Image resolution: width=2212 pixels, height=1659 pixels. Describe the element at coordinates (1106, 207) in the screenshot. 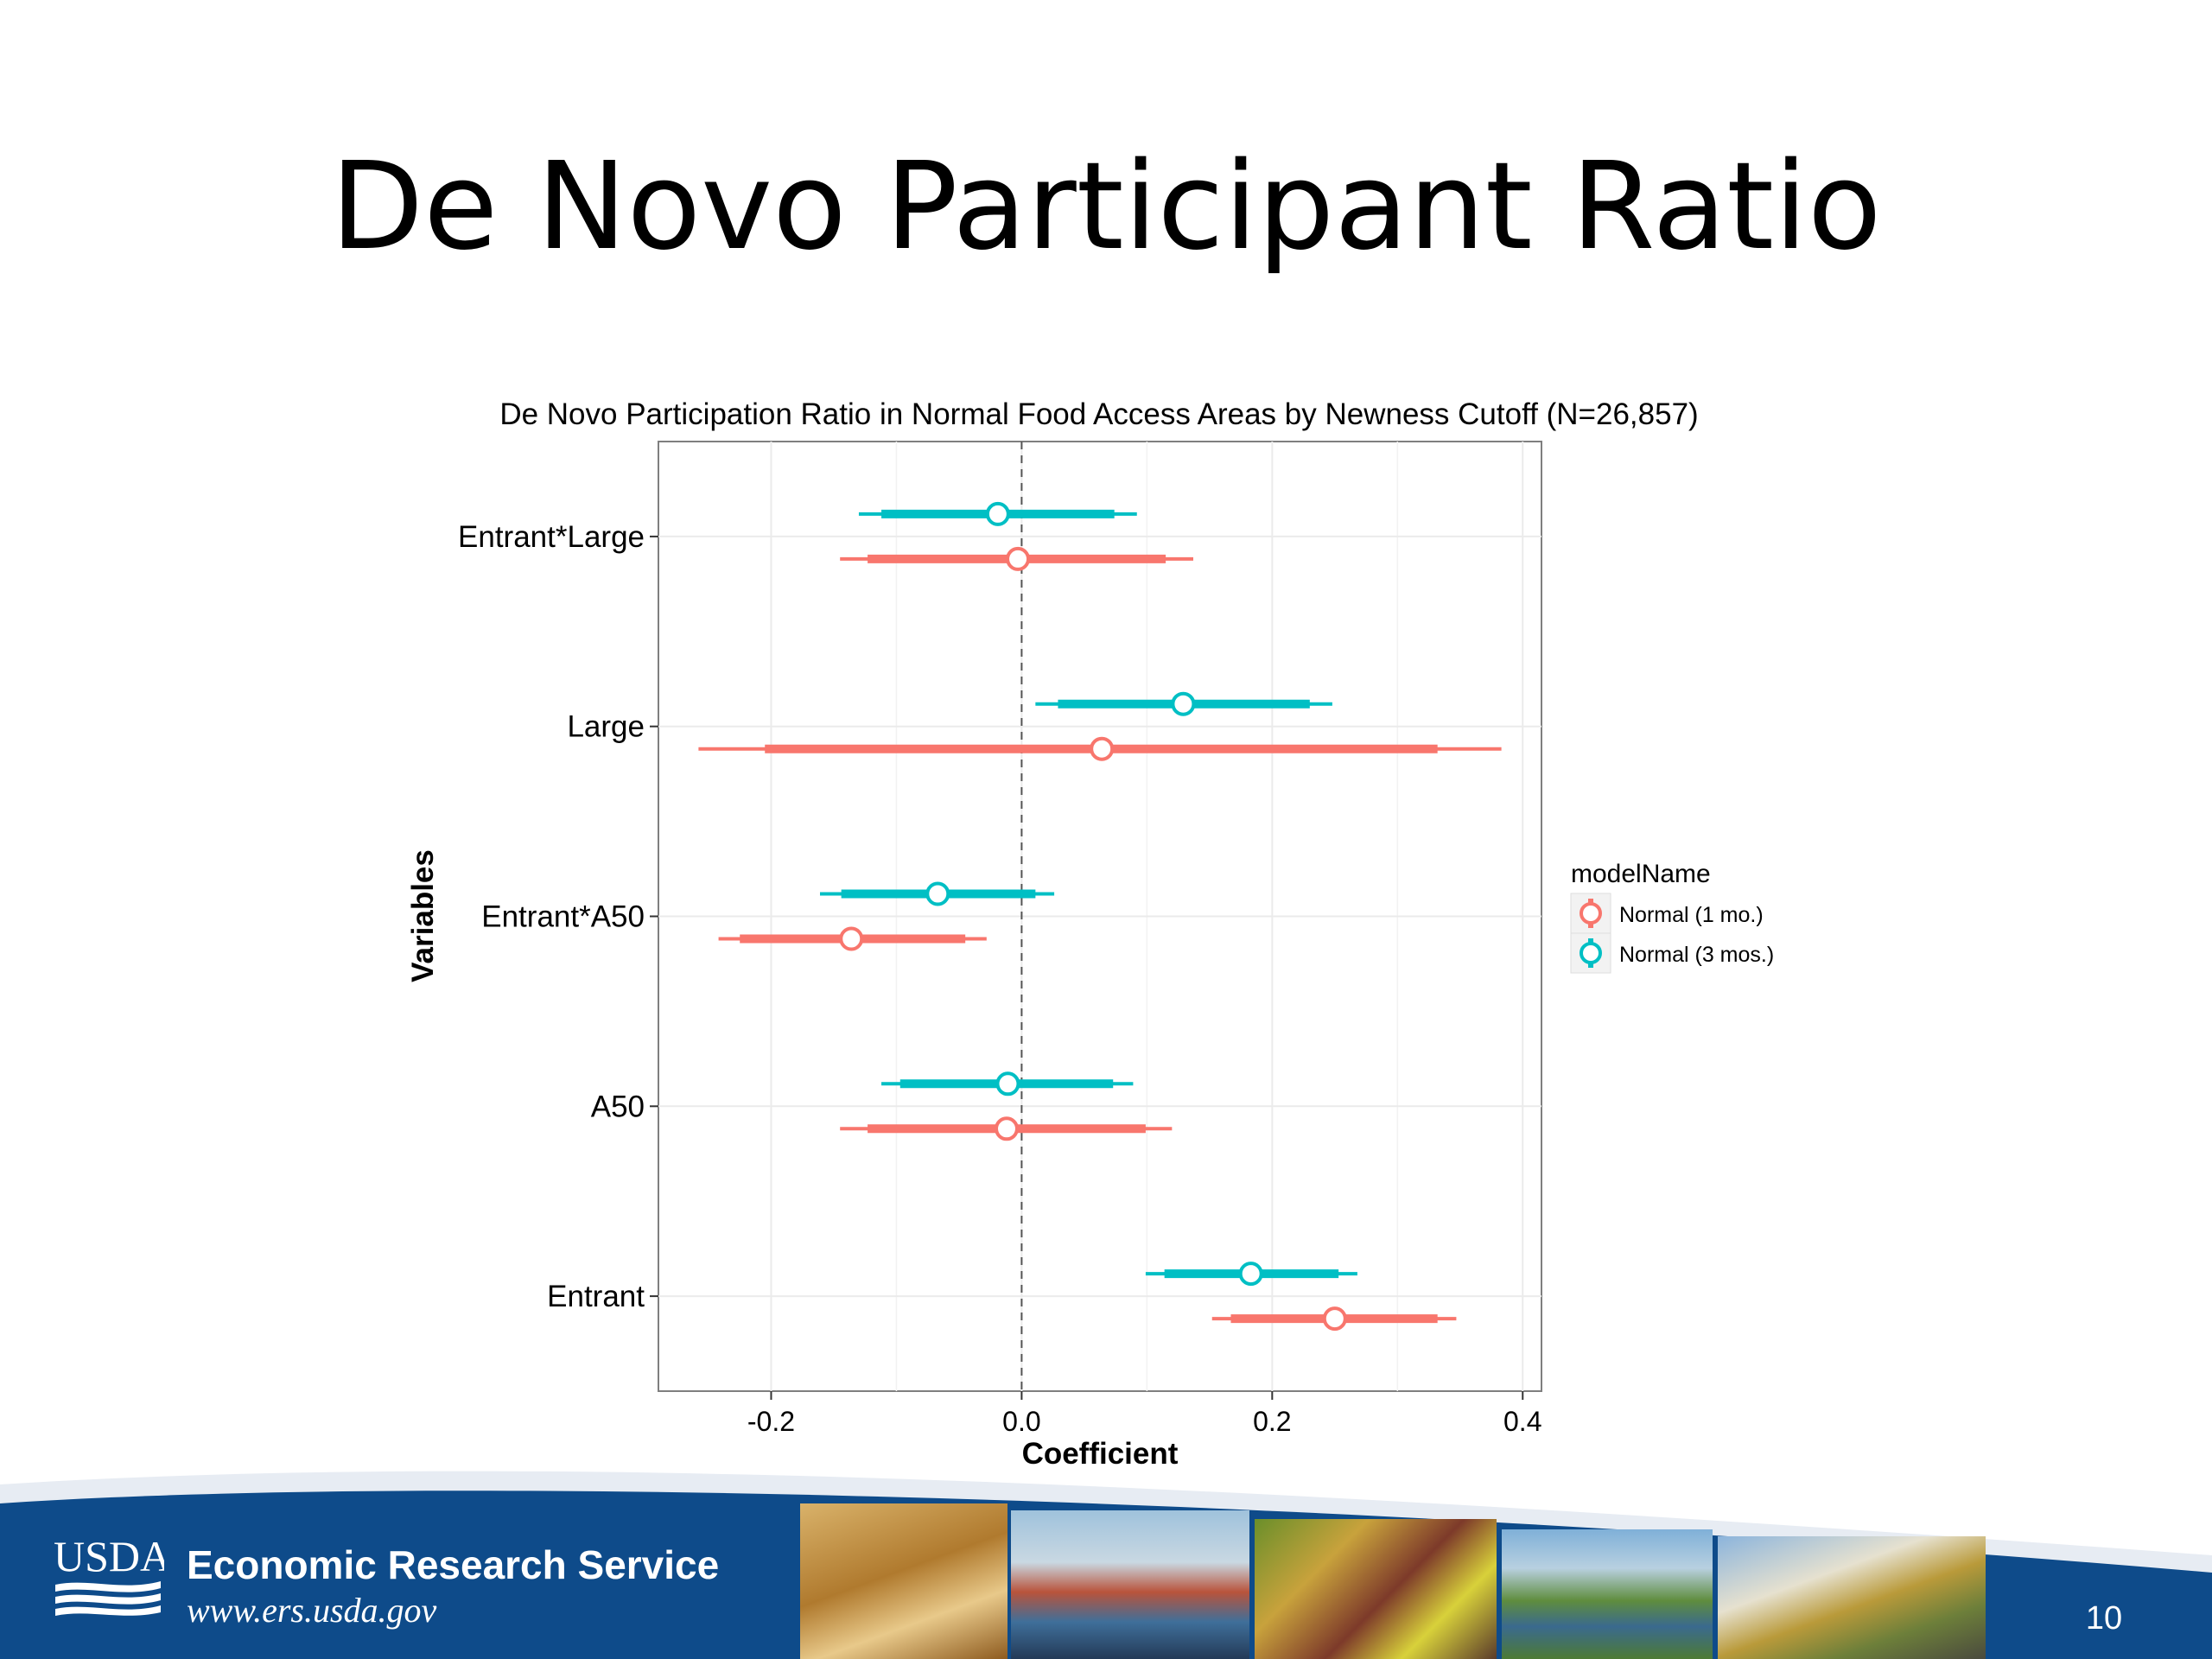

I see `slide-title: De Novo Participant Ratio` at that location.